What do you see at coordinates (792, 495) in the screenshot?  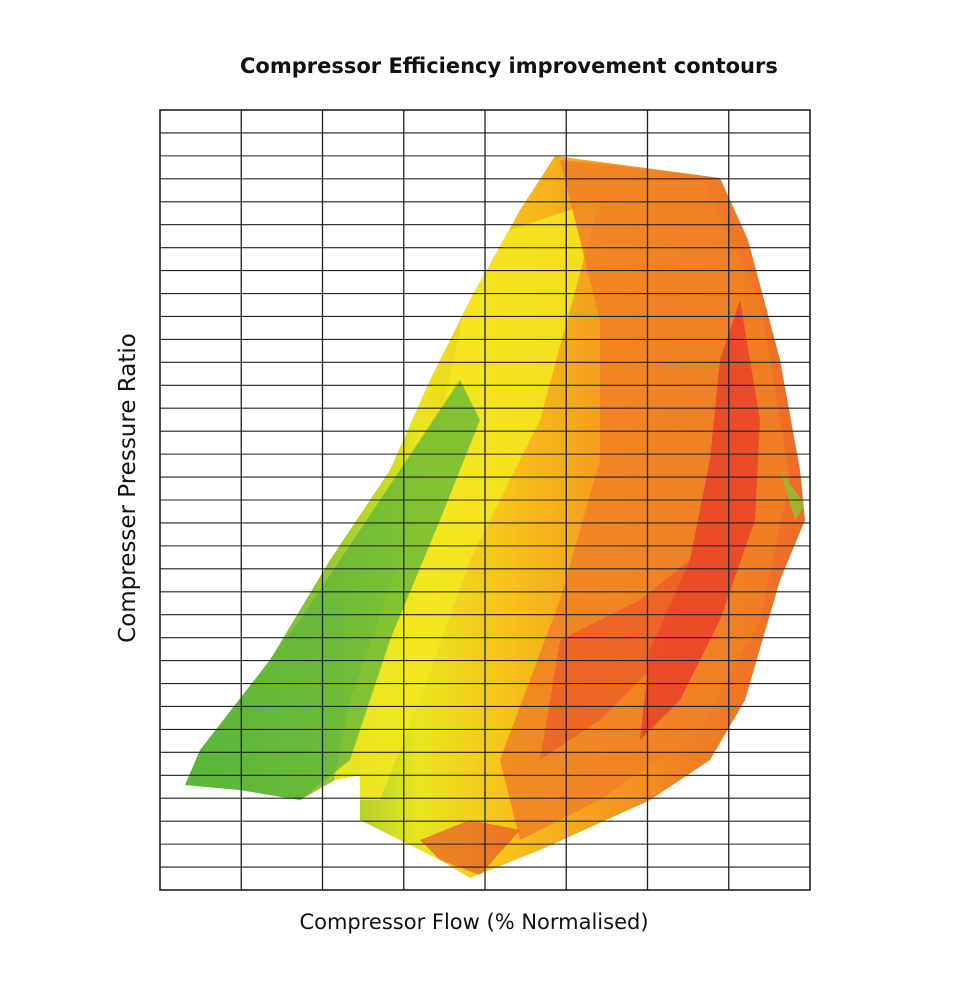 I see `contour-green-edge` at bounding box center [792, 495].